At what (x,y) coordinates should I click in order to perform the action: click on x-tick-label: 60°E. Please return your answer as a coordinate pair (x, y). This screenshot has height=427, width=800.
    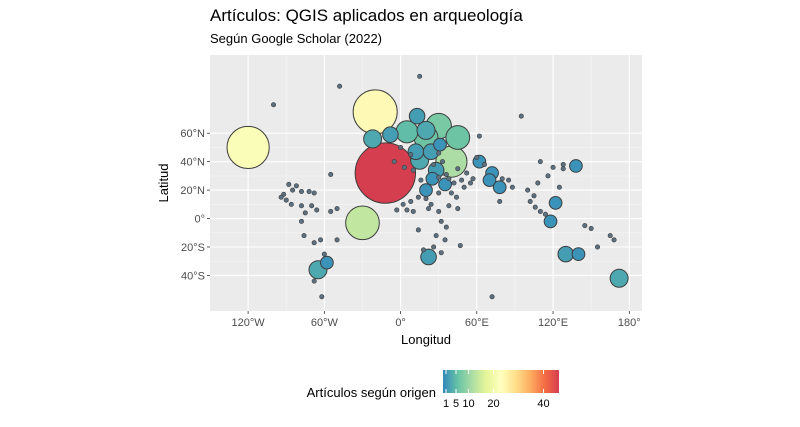
    Looking at the image, I should click on (477, 323).